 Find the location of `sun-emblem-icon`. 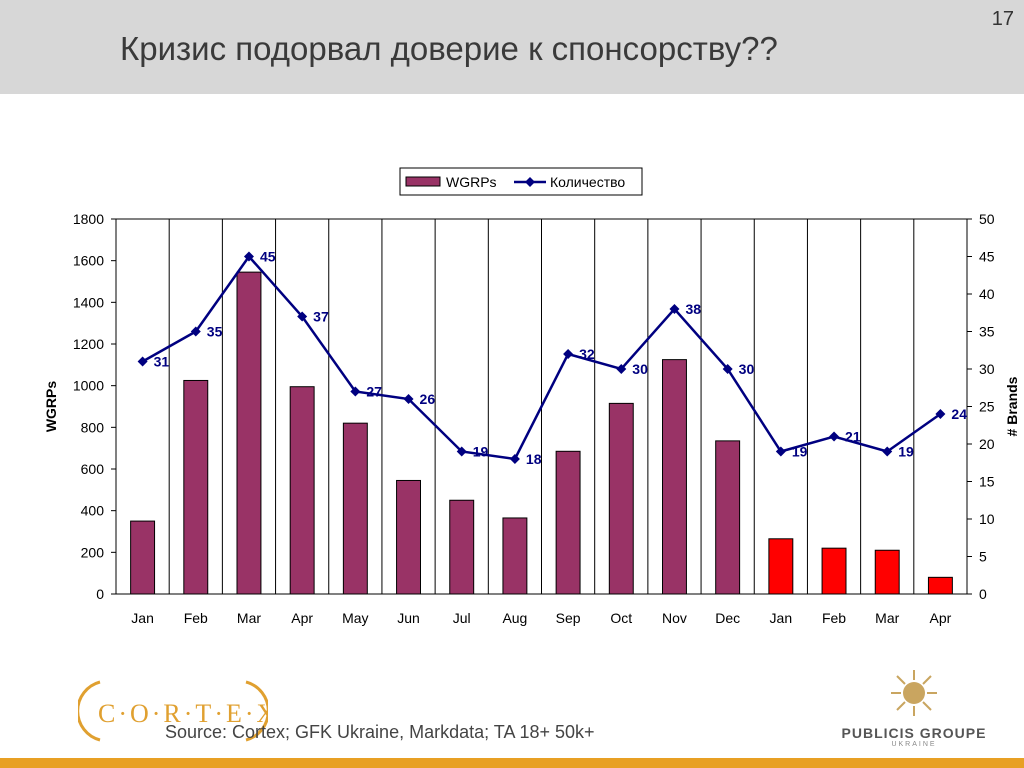

sun-emblem-icon is located at coordinates (914, 693).